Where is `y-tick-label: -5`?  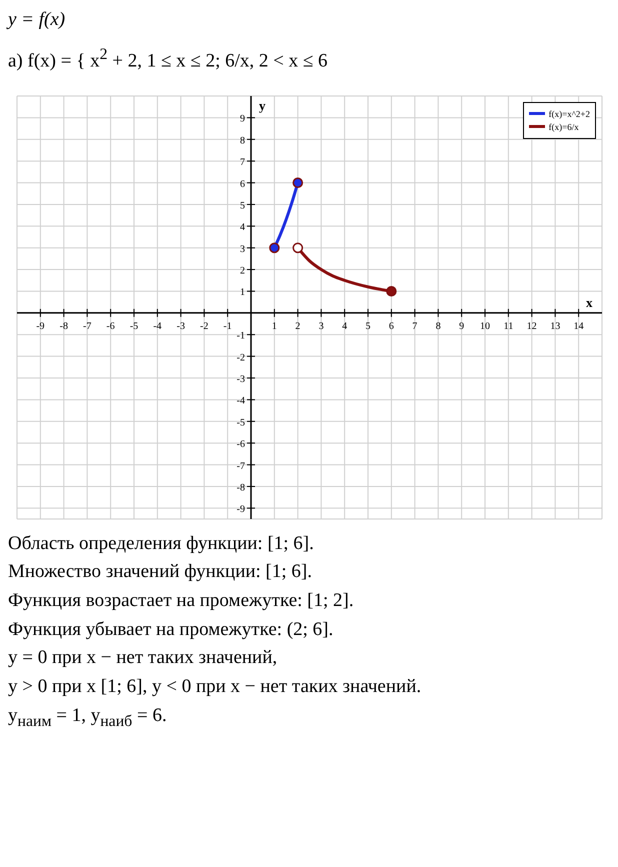
y-tick-label: -5 is located at coordinates (240, 422).